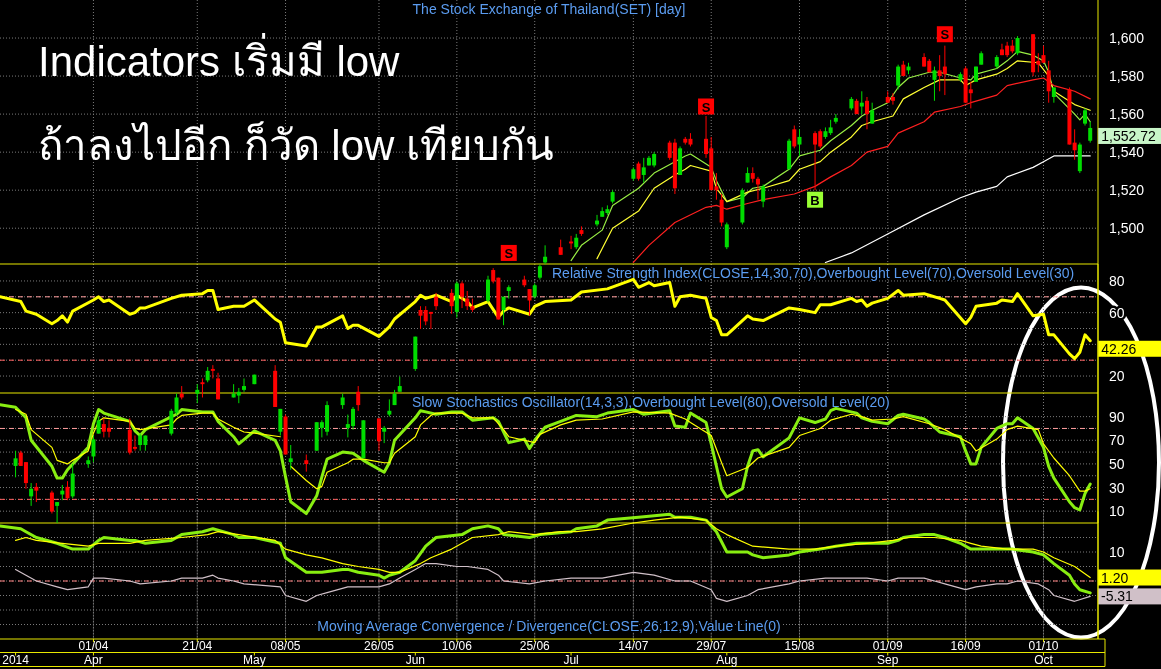 The image size is (1161, 669). What do you see at coordinates (1117, 487) in the screenshot?
I see `y-tick-label: 30` at bounding box center [1117, 487].